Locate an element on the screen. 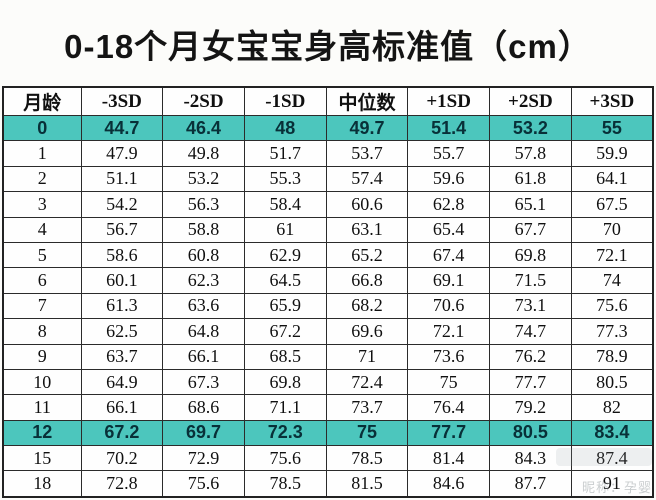 Image resolution: width=656 pixels, height=500 pixels. table-cell: 59.6 is located at coordinates (449, 179).